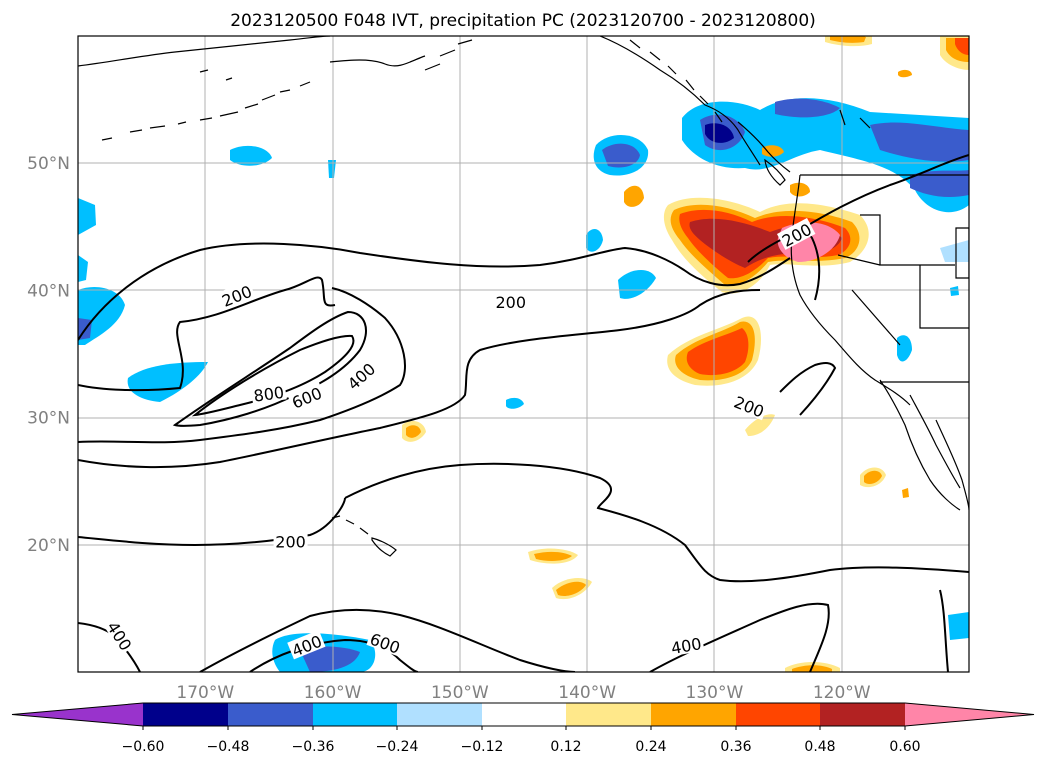  I want to click on contour-label: 400, so click(686, 645).